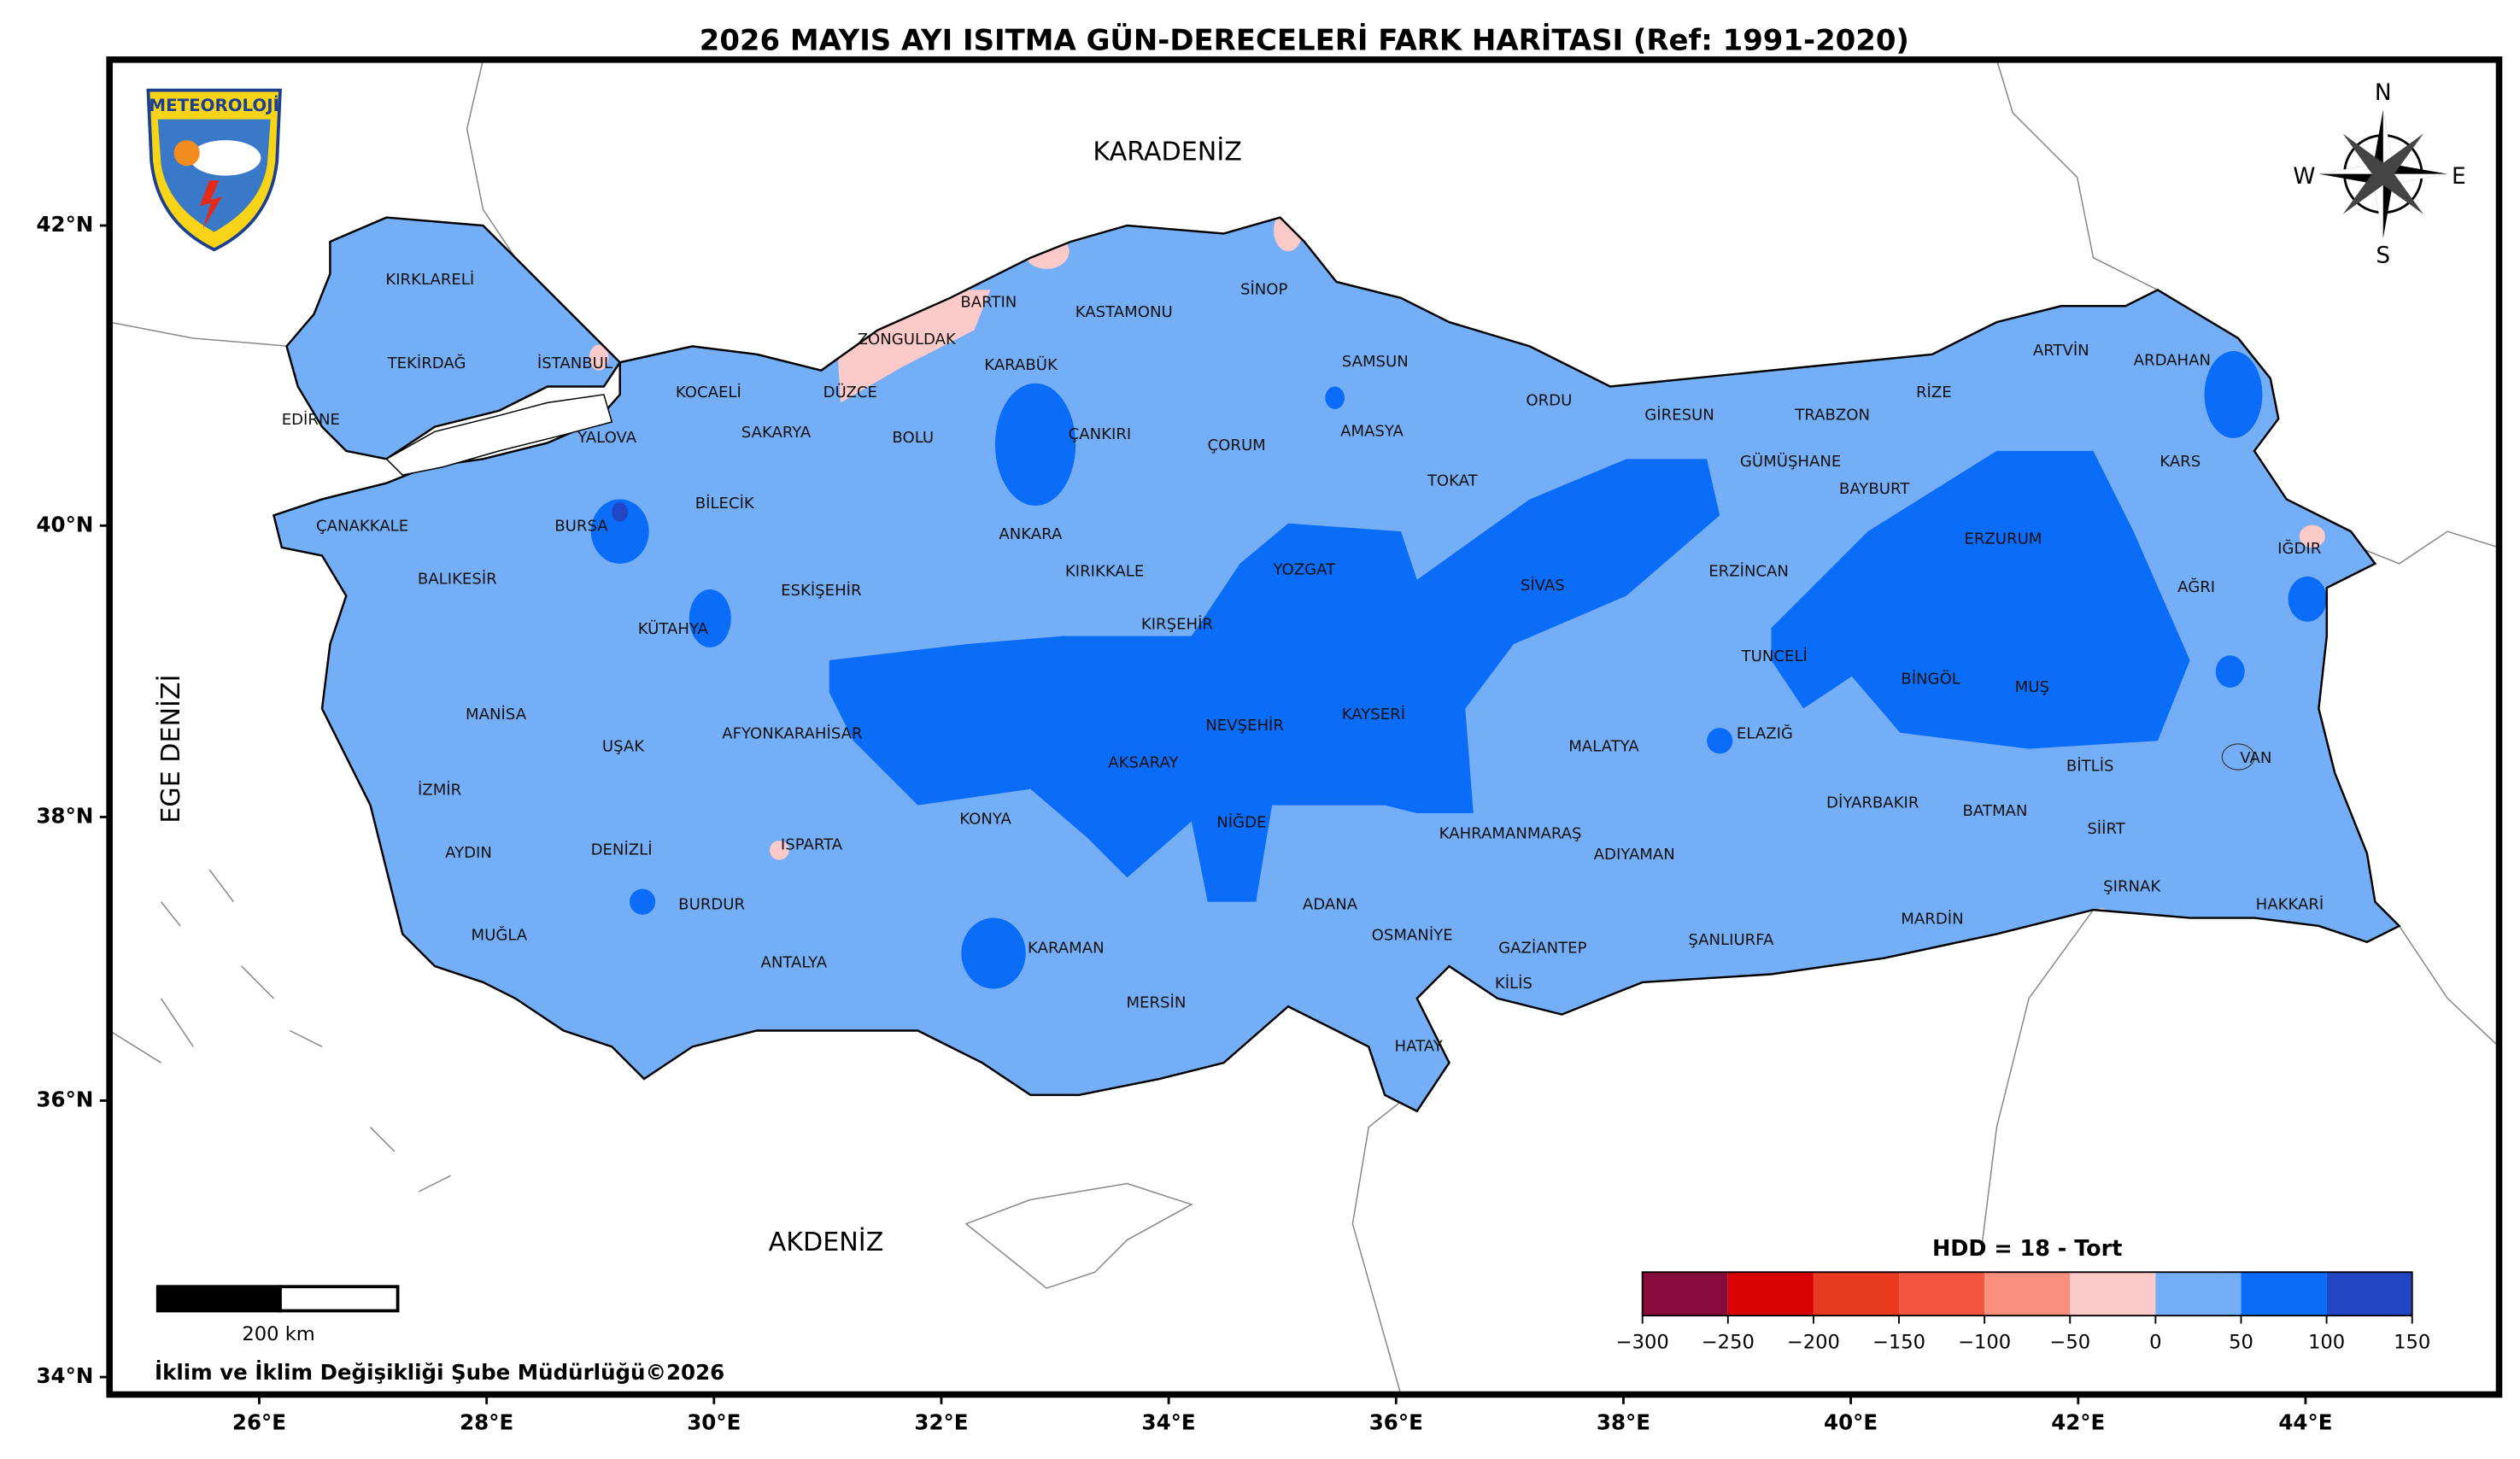 The image size is (2520, 1459). Describe the element at coordinates (499, 934) in the screenshot. I see `province-label: MUĞLA` at that location.